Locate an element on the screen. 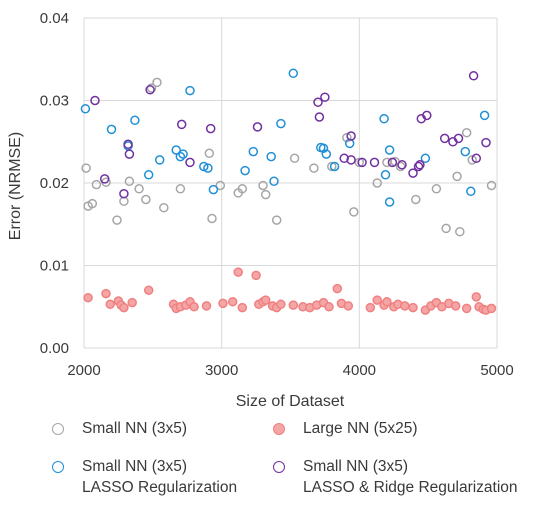 Image resolution: width=557 pixels, height=509 pixels. y-tick-label: 0.02 is located at coordinates (54, 183).